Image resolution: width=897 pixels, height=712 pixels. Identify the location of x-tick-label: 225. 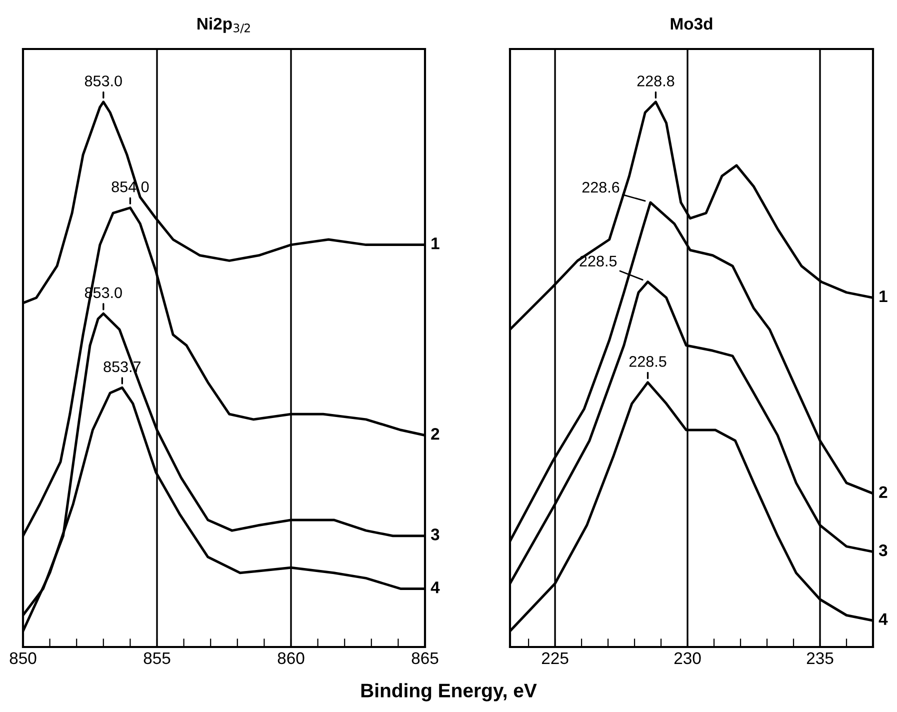
(555, 658).